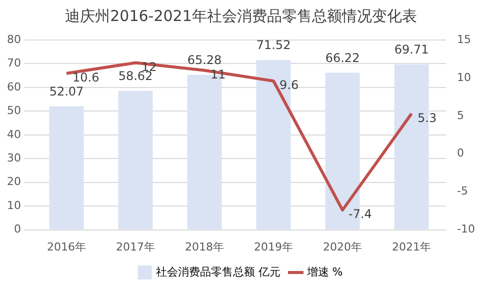 This screenshot has height=290, width=482. What do you see at coordinates (13, 111) in the screenshot?
I see `y-tick-label: 50` at bounding box center [13, 111].